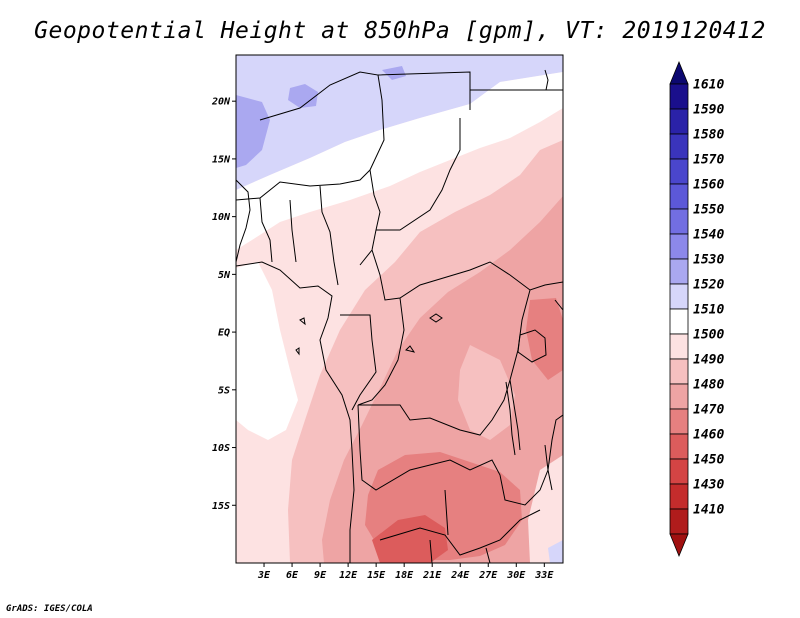  I want to click on colorbar-label: 1500, so click(708, 335).